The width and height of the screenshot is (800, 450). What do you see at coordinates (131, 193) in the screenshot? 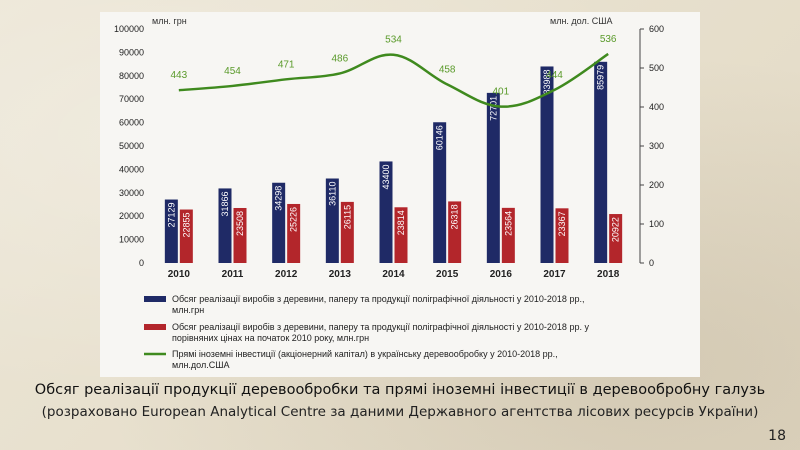
I see `left-axis-tick: 30000` at bounding box center [131, 193].